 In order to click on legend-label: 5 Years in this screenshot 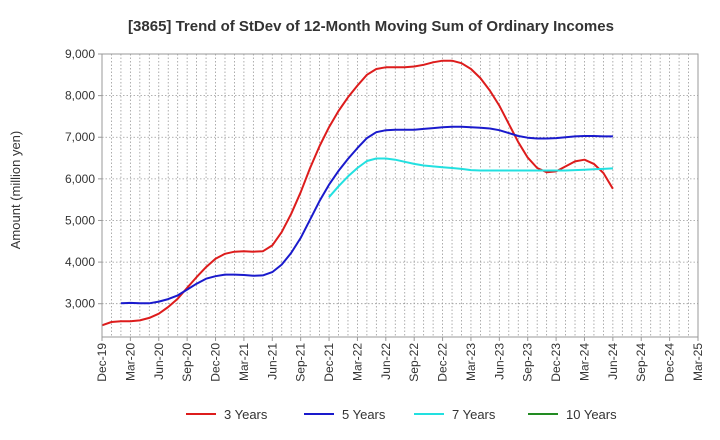, I will do `click(364, 414)`.